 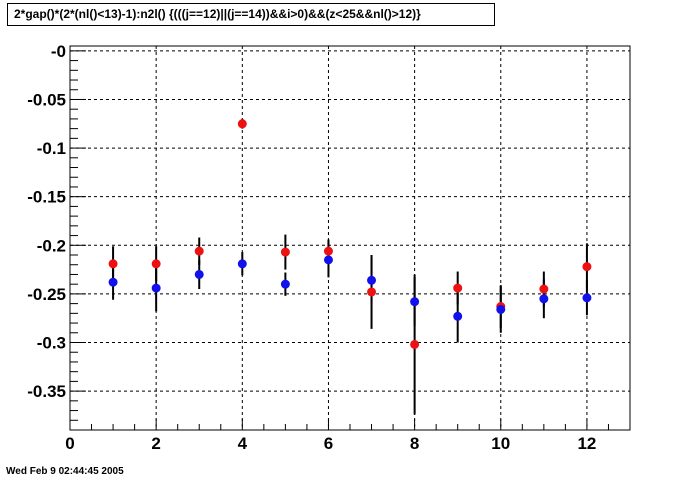 I want to click on x-tick-label: 10, so click(x=500, y=443).